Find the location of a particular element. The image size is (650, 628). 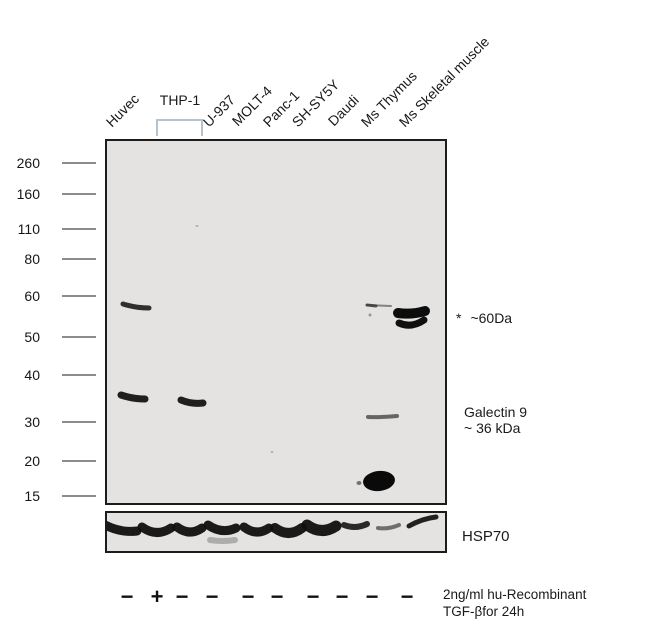

hsp70-band-u937 is located at coordinates (222, 528).